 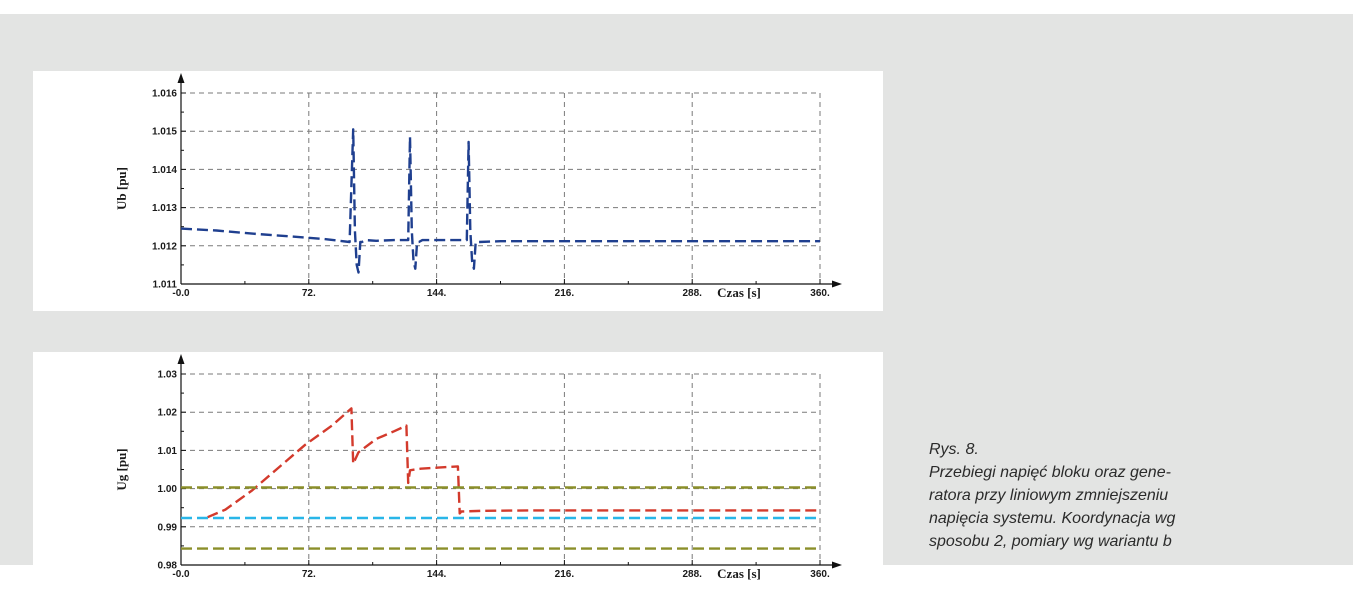 I want to click on caption-number: Rys. 8., so click(x=954, y=449).